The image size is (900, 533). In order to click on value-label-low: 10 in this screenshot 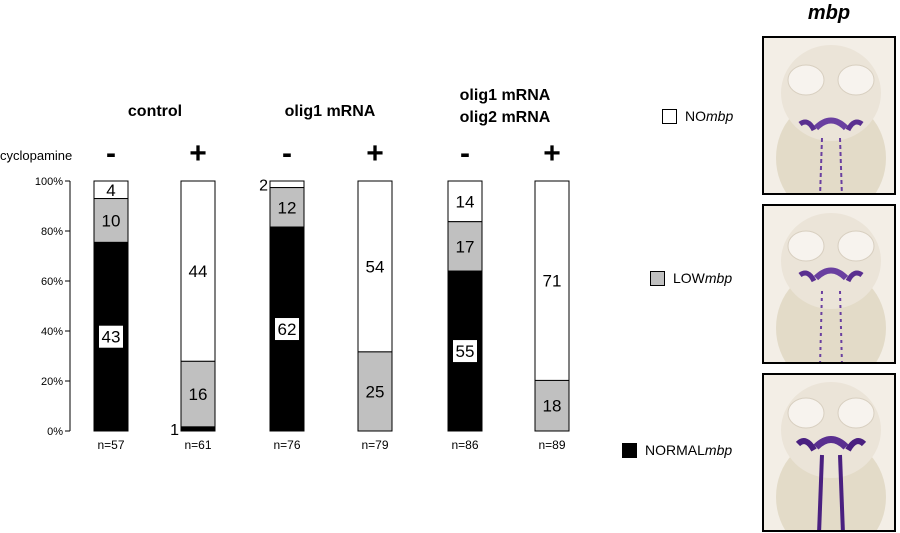, I will do `click(111, 220)`.